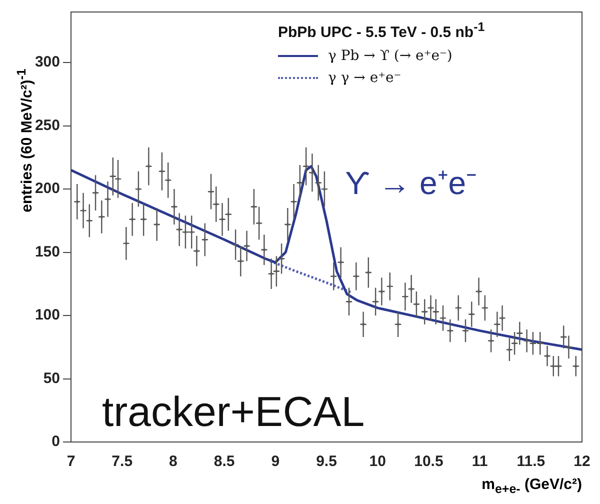  I want to click on y-tick-label: 200, so click(47, 189).